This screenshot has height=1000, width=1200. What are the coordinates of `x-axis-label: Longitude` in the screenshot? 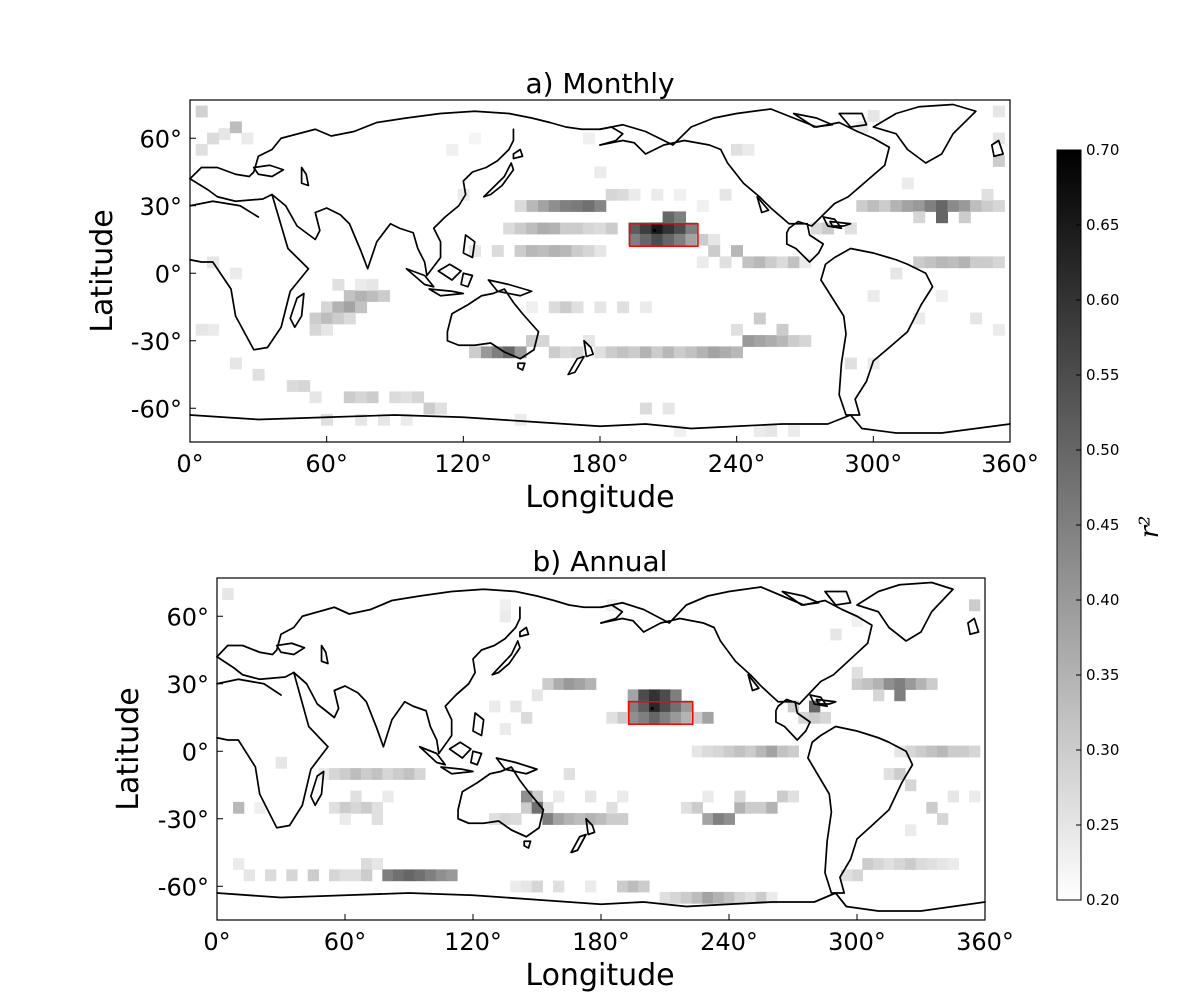 It's located at (599, 975).